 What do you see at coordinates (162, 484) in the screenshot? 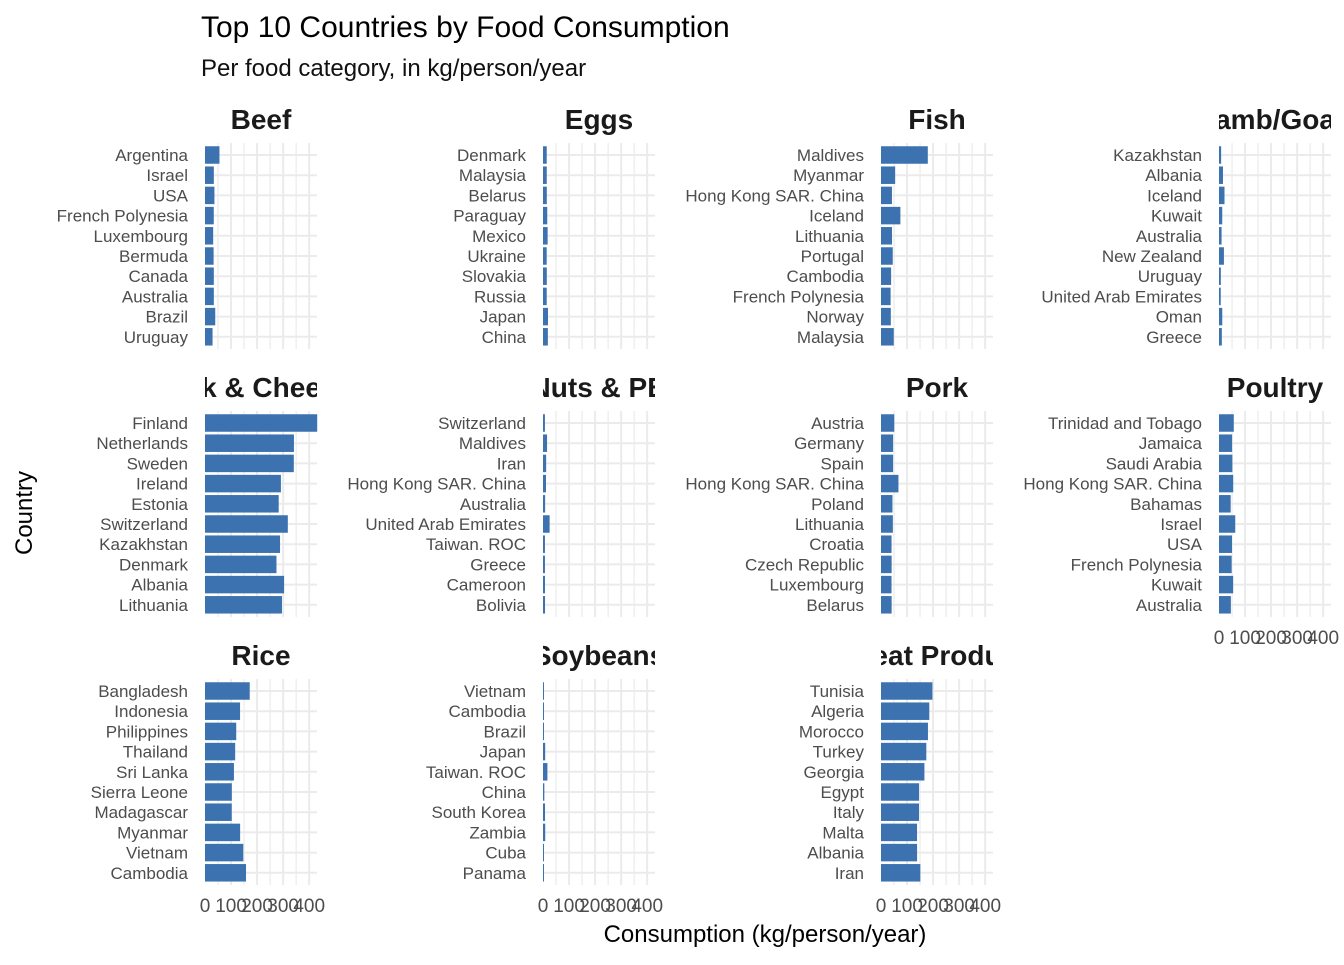
I see `category-label: Ireland` at bounding box center [162, 484].